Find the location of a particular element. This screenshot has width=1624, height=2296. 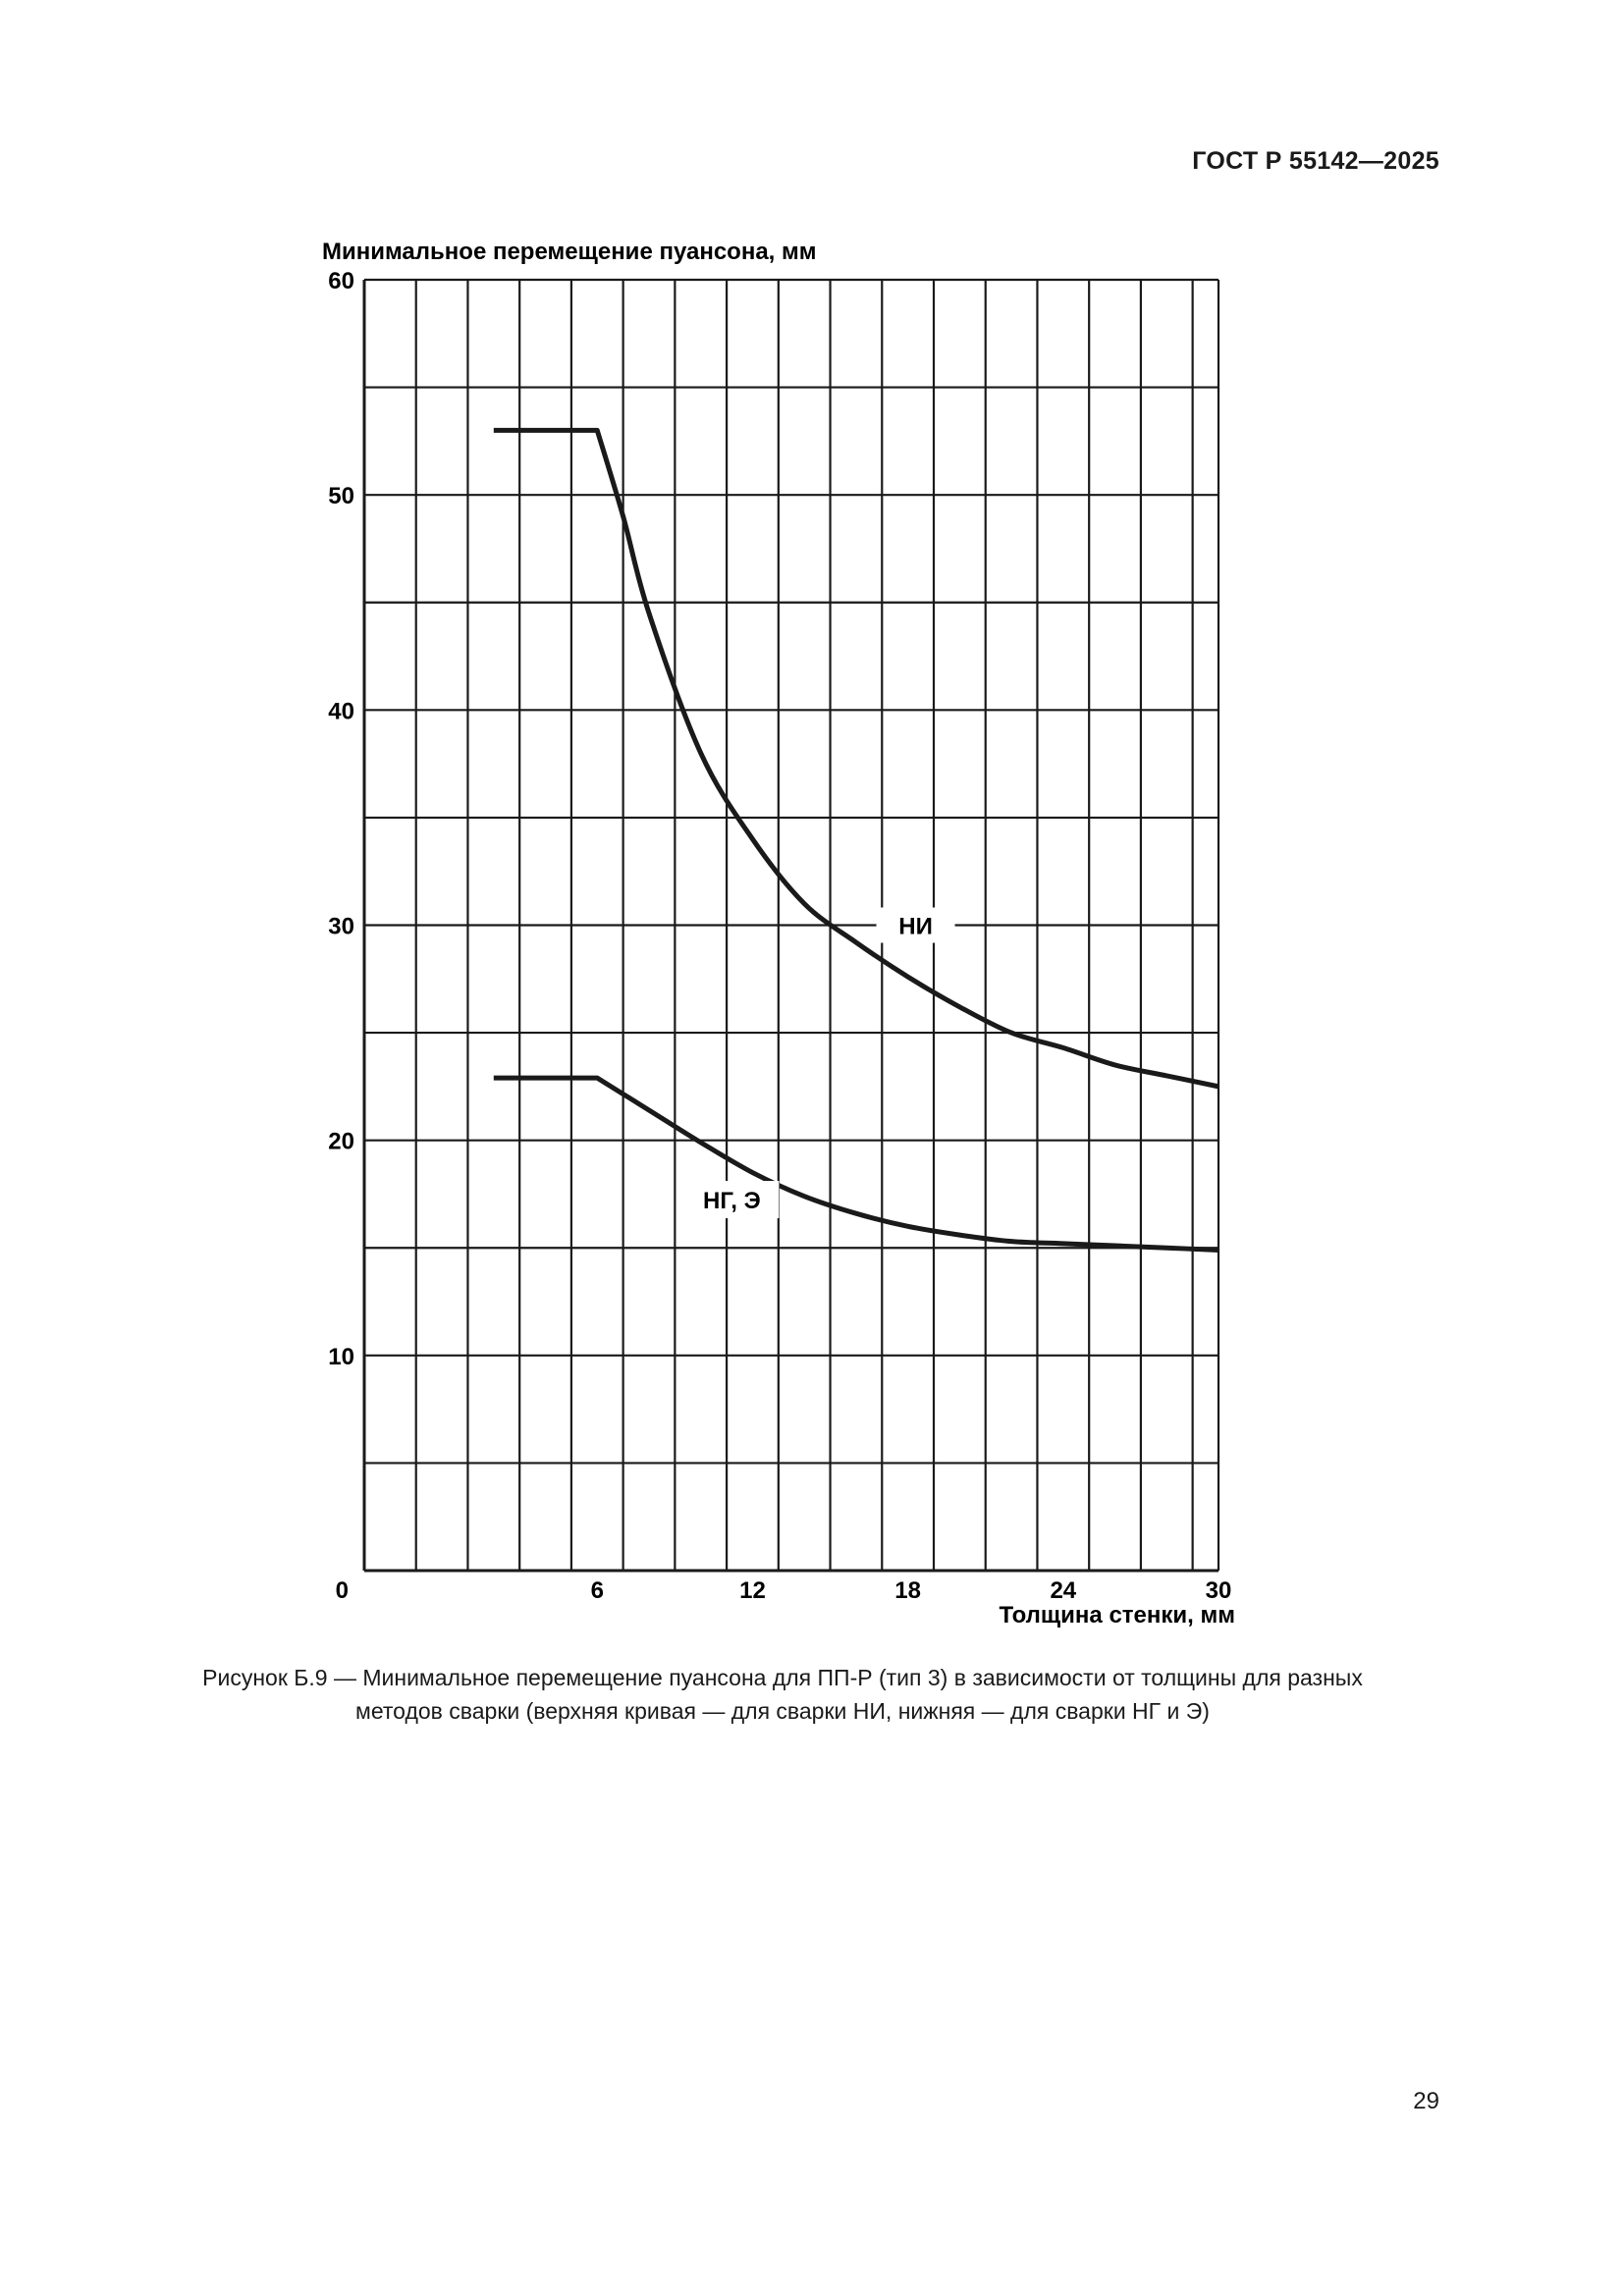

y-tick-label: 50 is located at coordinates (341, 496).